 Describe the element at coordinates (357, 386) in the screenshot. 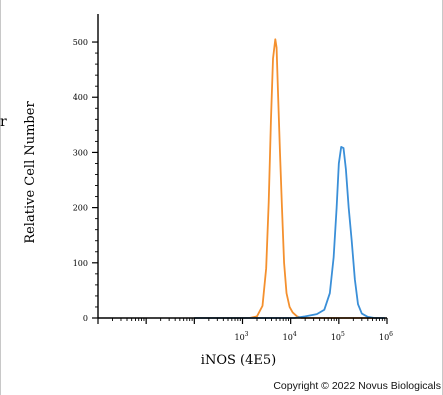

I see `copyright-notice: Copyright © 2022 Novus Biologicals` at that location.